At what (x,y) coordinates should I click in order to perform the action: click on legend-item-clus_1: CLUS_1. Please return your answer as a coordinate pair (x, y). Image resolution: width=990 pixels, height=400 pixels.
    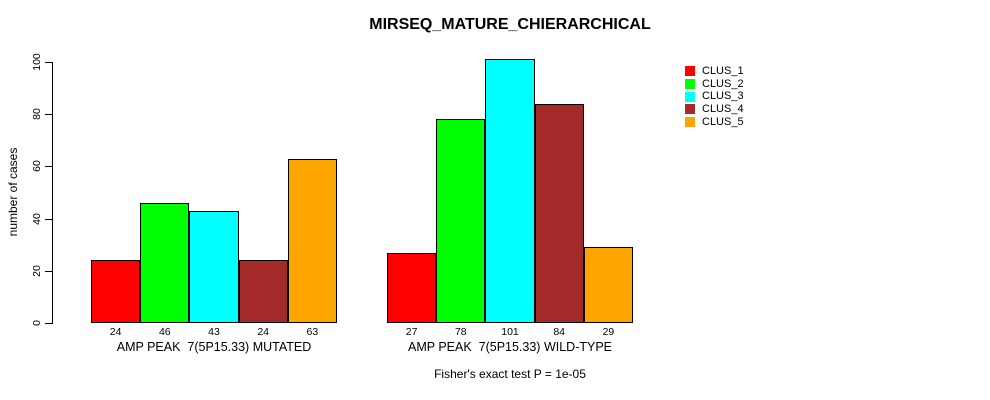
    Looking at the image, I should click on (714, 71).